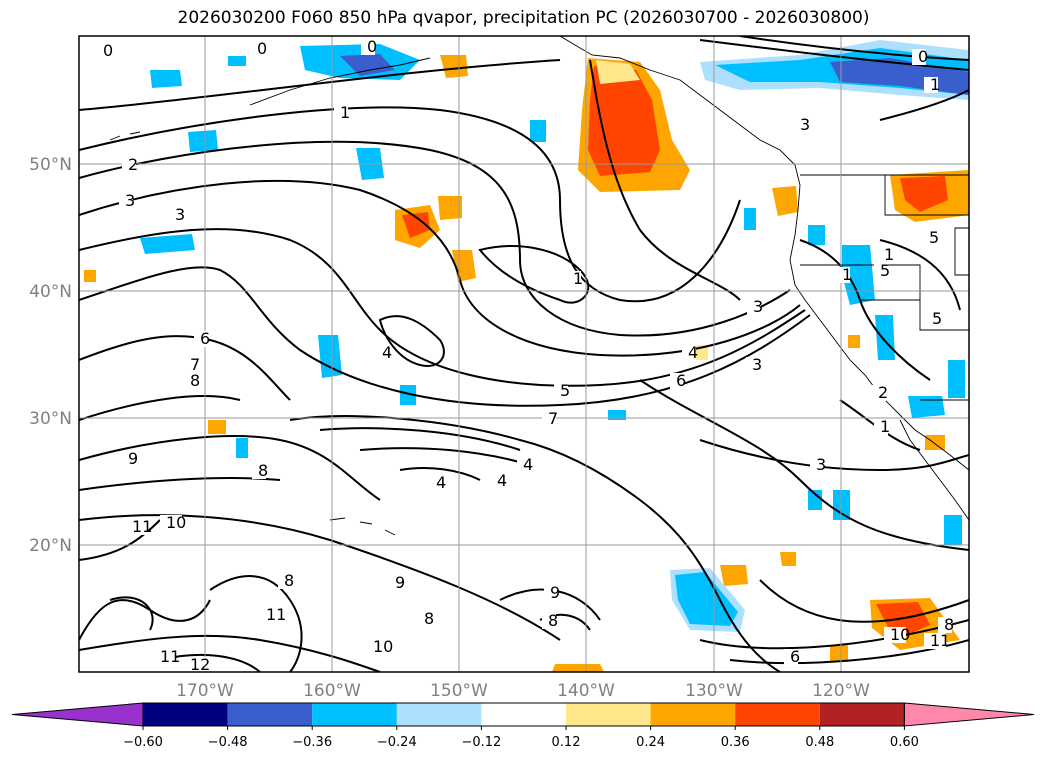  What do you see at coordinates (205, 691) in the screenshot?
I see `lon-label: 170°W` at bounding box center [205, 691].